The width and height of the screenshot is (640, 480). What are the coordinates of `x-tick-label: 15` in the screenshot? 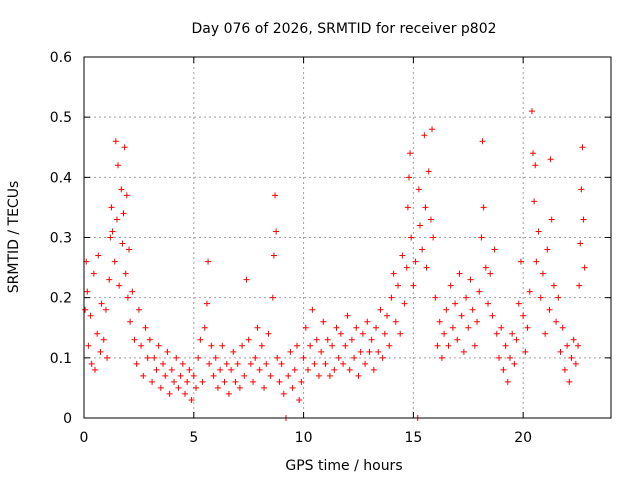 It's located at (413, 438).